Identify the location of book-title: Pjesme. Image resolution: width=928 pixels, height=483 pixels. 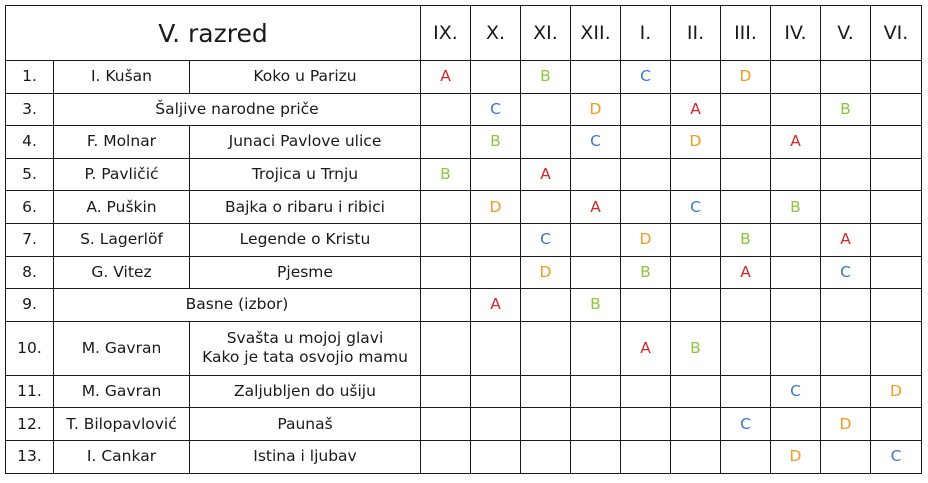
(305, 271).